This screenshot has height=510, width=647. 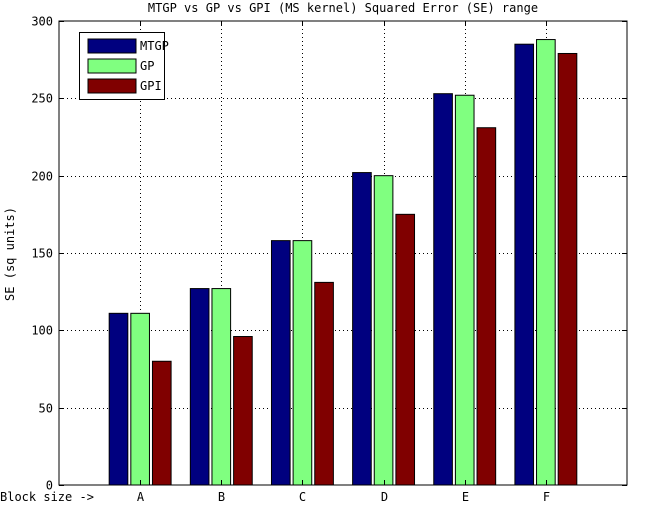 I want to click on x-tick-label: E, so click(x=465, y=497).